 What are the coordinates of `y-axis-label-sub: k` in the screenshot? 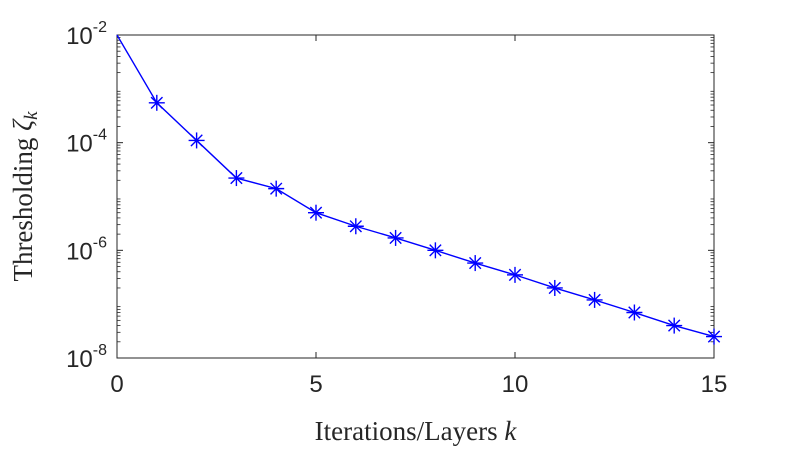 It's located at (31, 115).